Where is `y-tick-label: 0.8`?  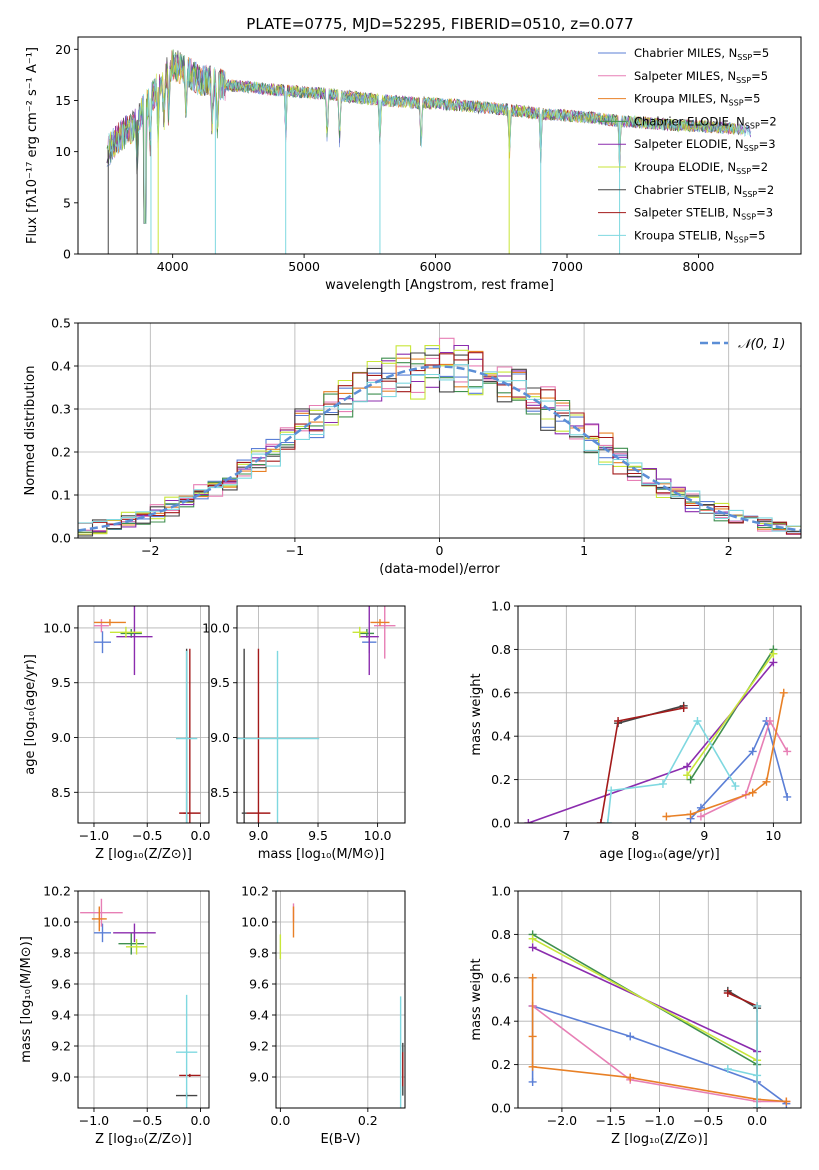 y-tick-label: 0.8 is located at coordinates (501, 934).